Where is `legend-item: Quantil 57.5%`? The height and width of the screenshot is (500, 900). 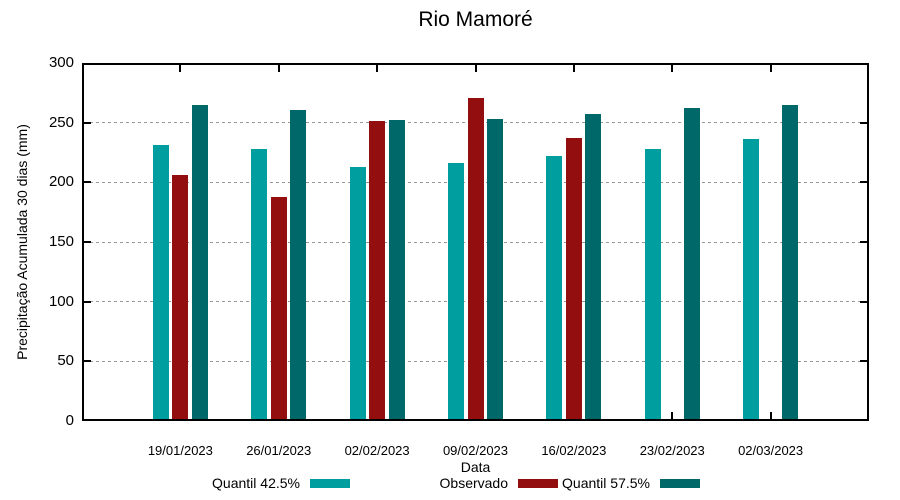
legend-item: Quantil 57.5% is located at coordinates (631, 483).